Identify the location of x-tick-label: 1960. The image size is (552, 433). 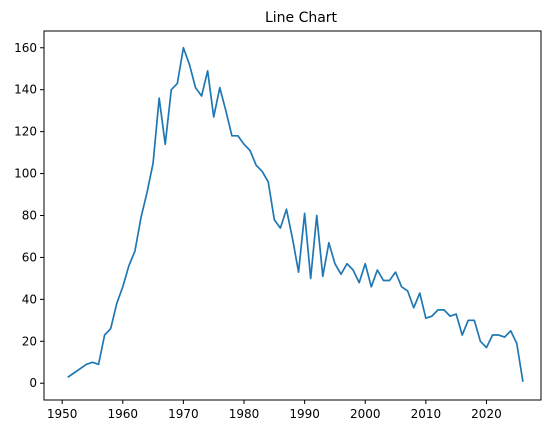
(123, 414).